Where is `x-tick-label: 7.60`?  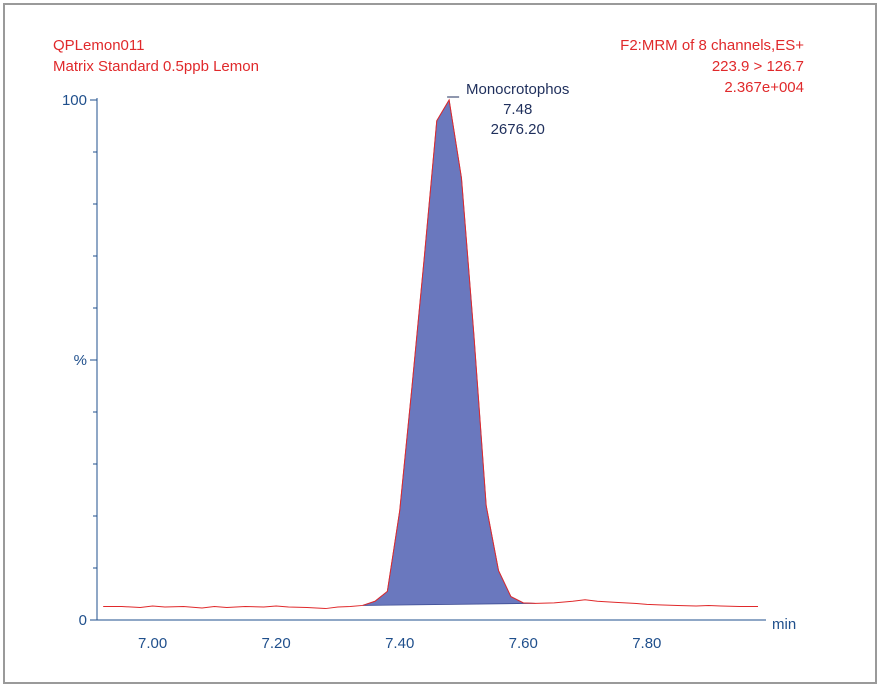 x-tick-label: 7.60 is located at coordinates (523, 643).